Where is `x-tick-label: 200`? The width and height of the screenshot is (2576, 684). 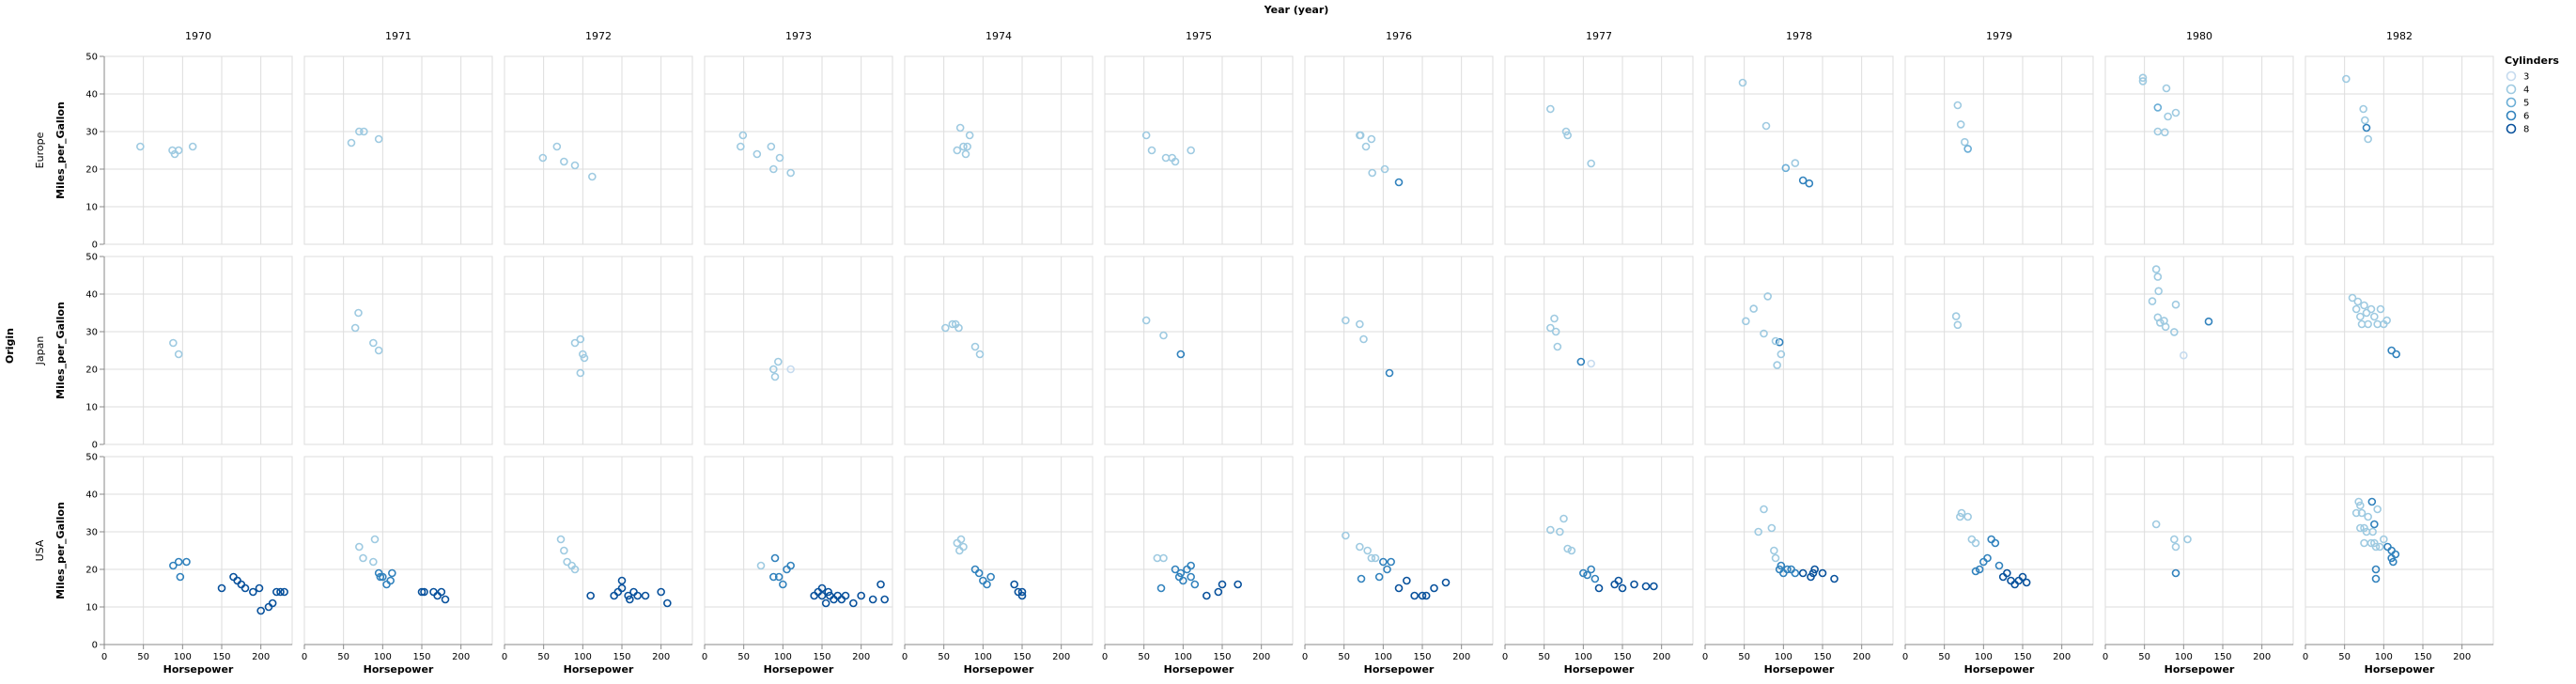
x-tick-label: 200 is located at coordinates (661, 657).